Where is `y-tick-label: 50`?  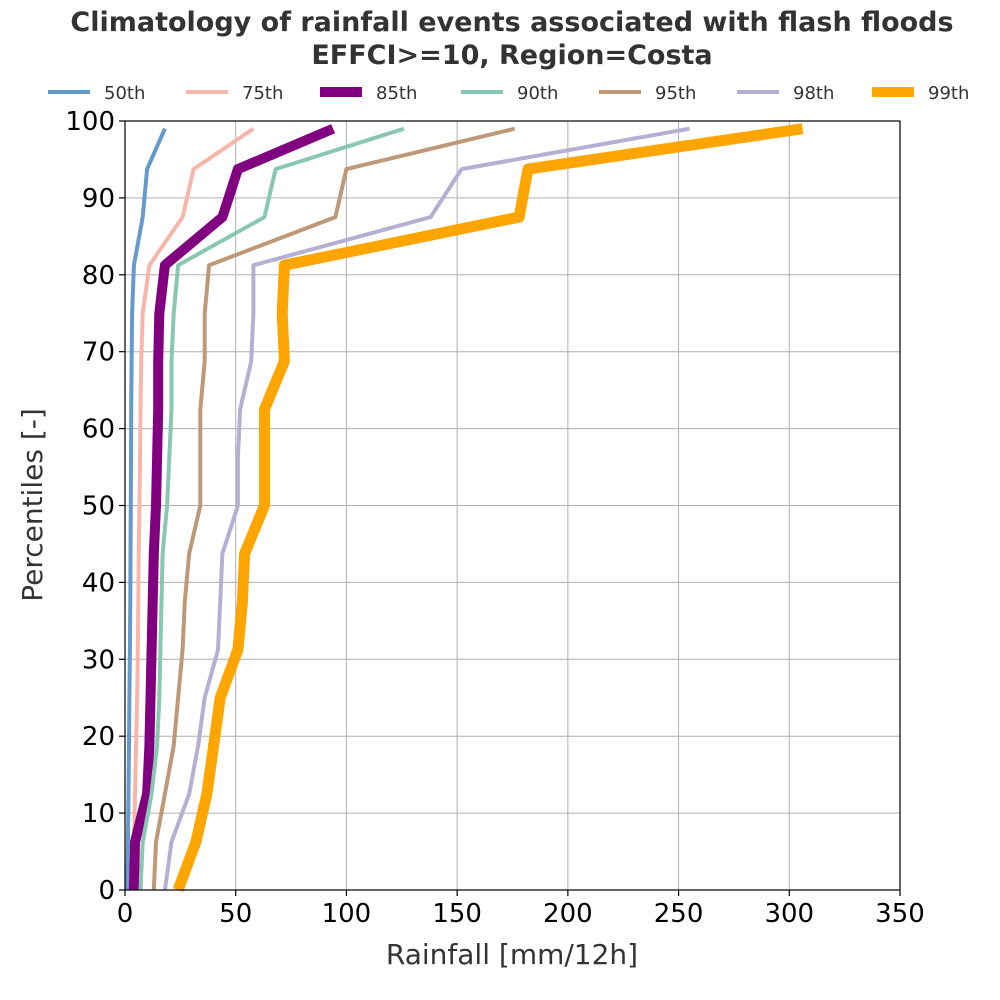
y-tick-label: 50 is located at coordinates (98, 507).